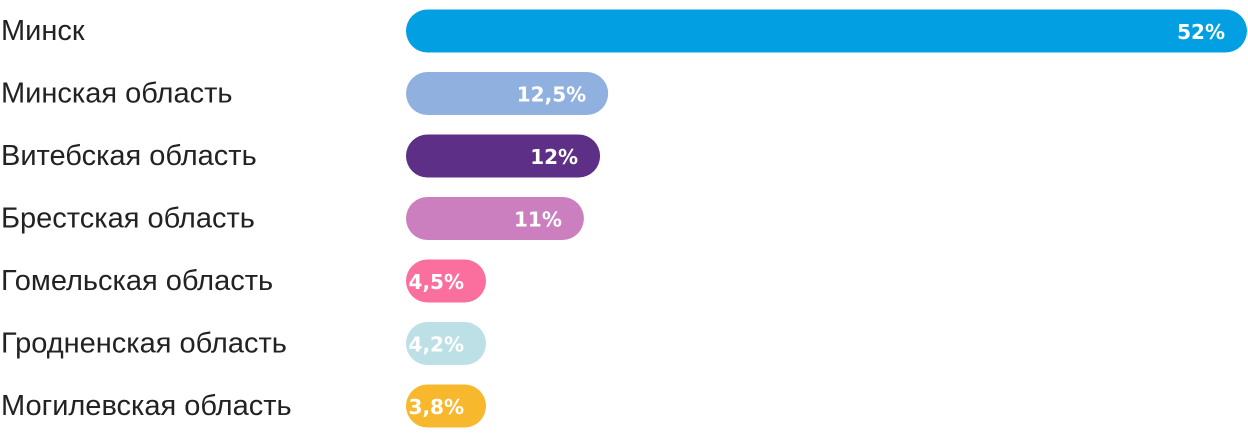  I want to click on value-label: 12%, so click(554, 157).